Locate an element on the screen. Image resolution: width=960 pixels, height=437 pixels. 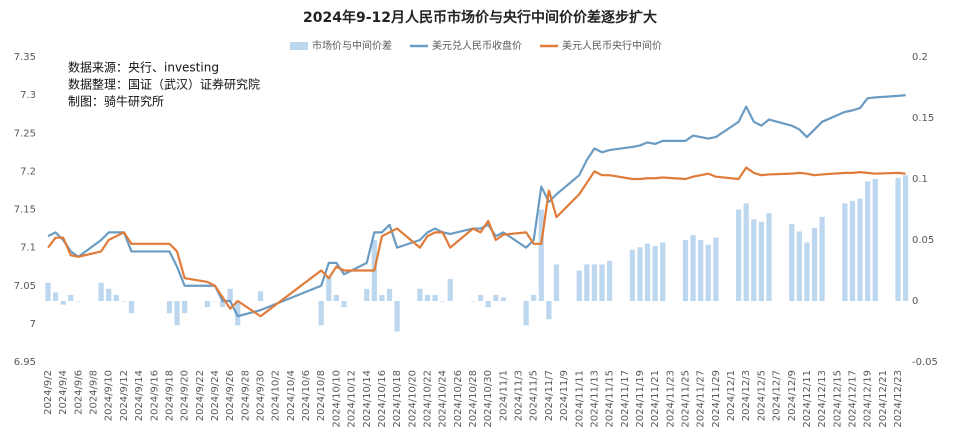
x-tick-label: 2024/10/14 is located at coordinates (367, 399).